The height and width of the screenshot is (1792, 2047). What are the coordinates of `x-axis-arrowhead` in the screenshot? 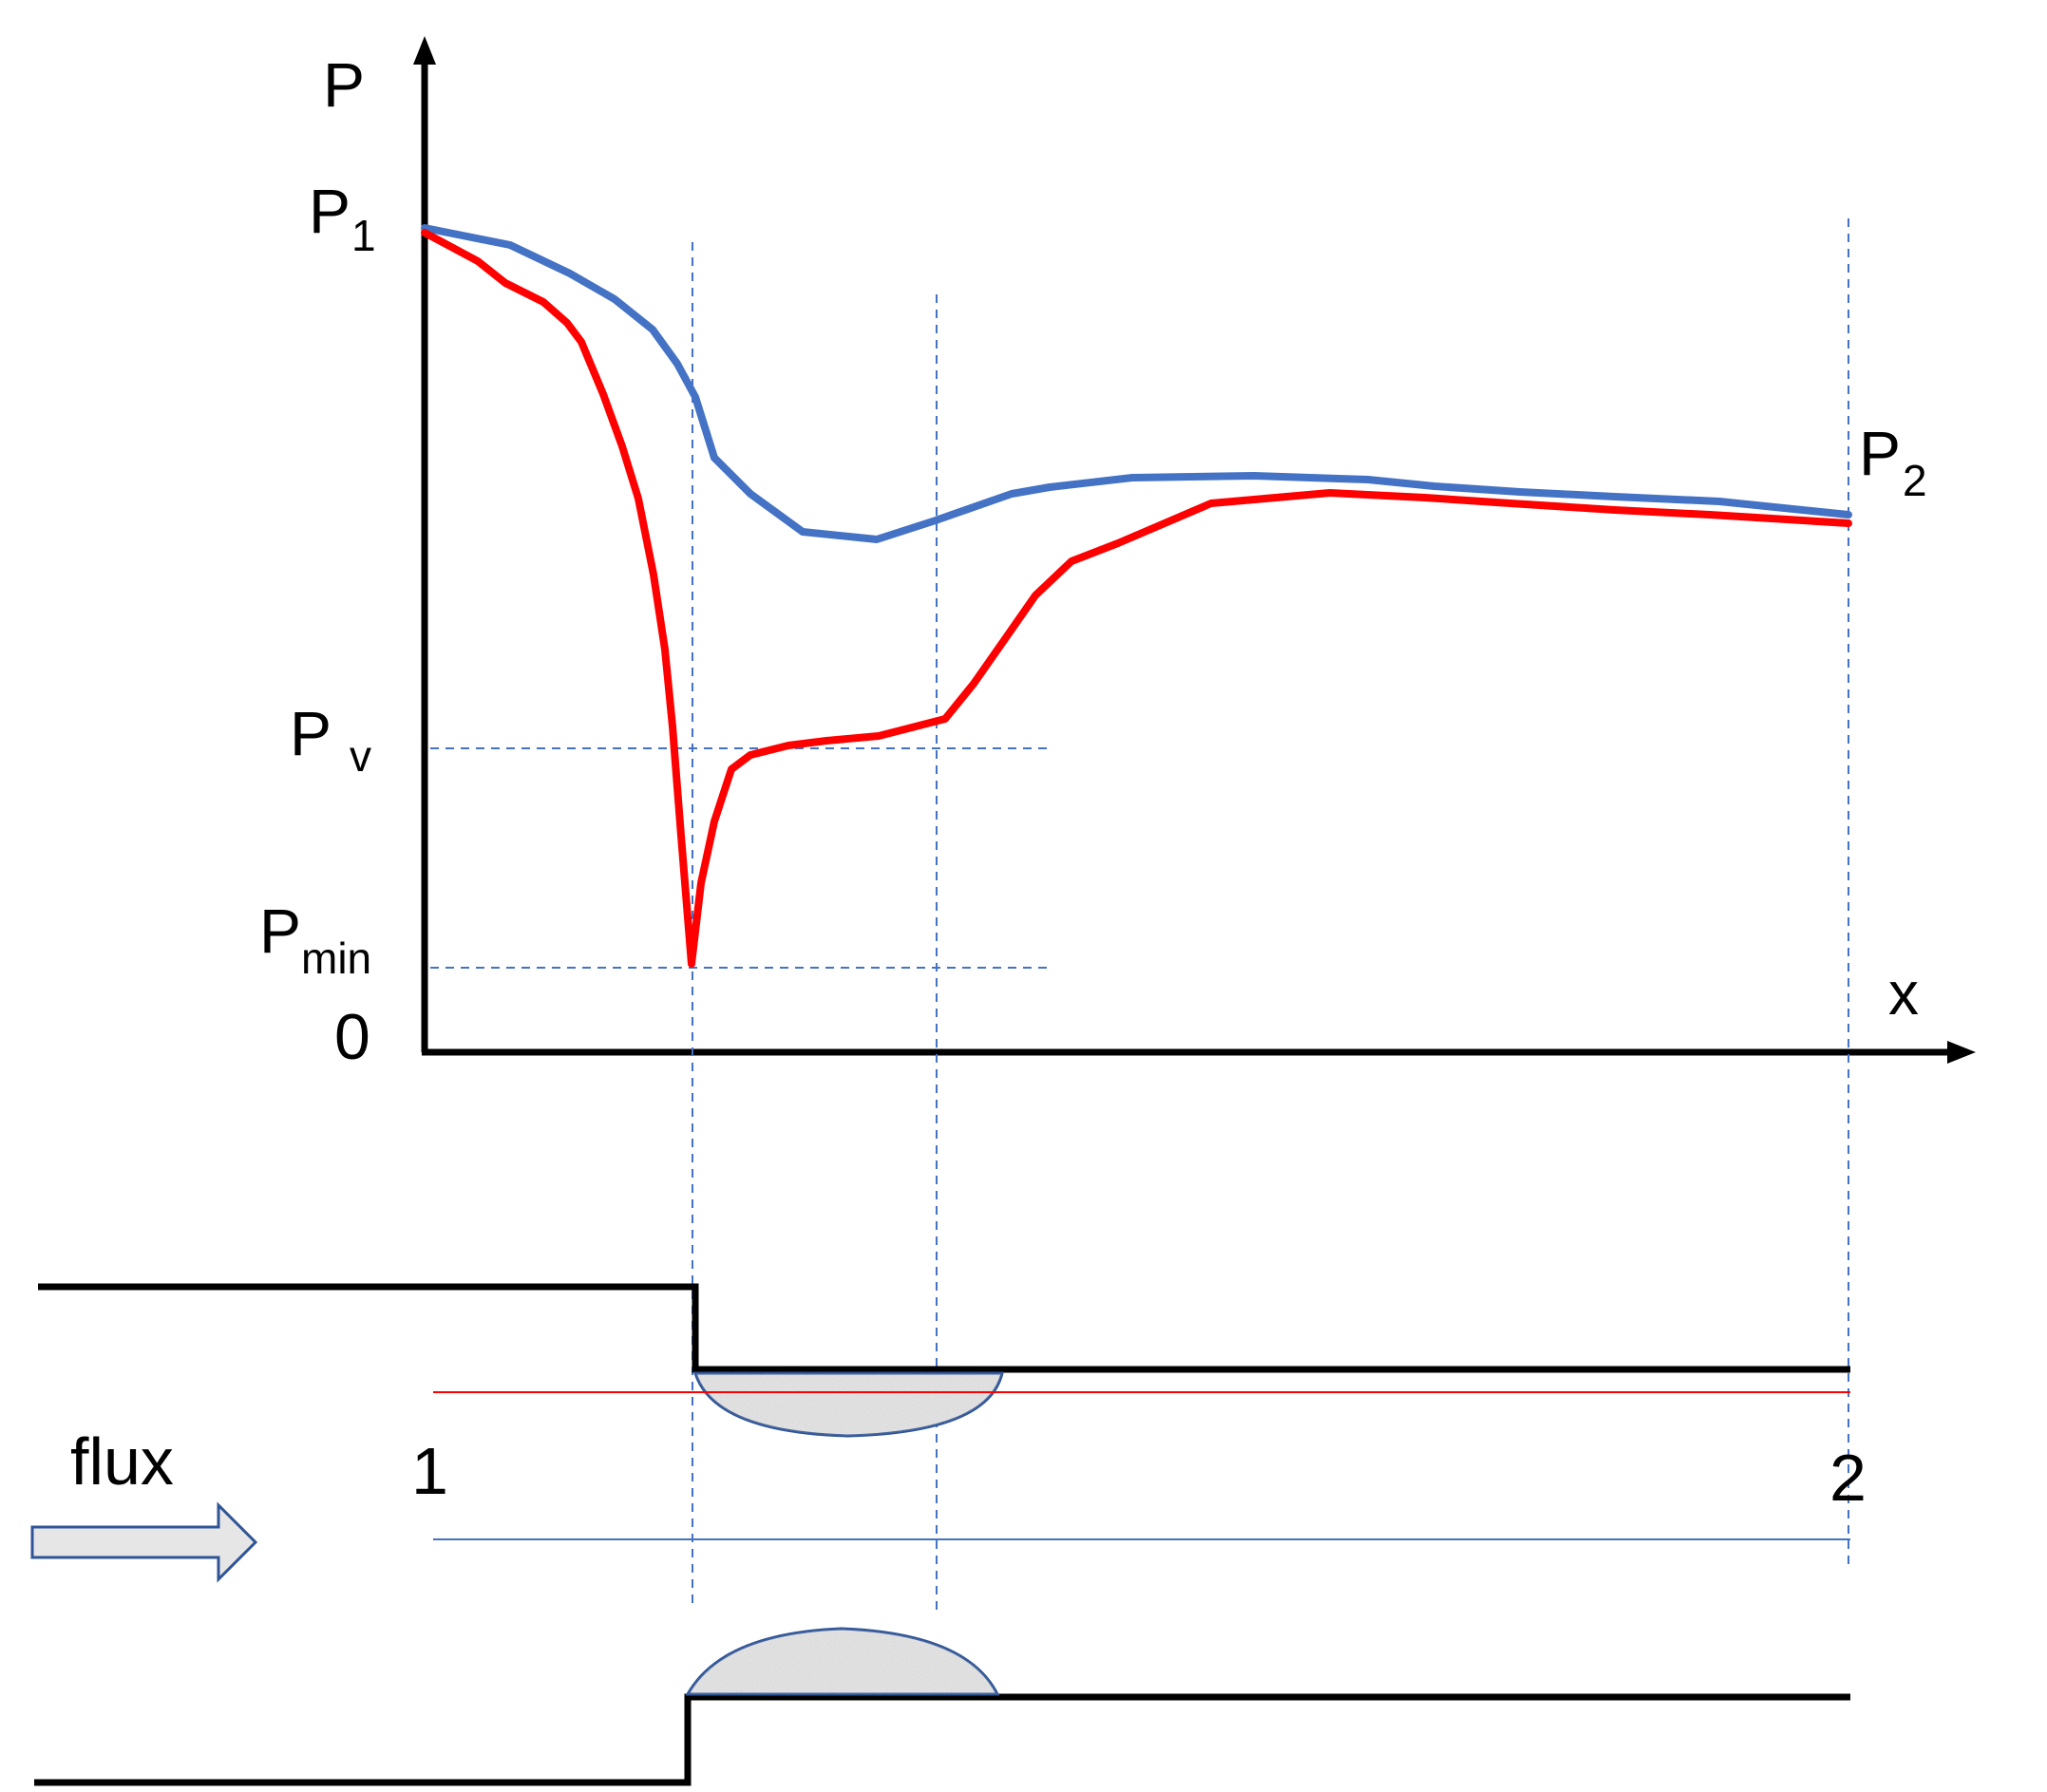 It's located at (1962, 1052).